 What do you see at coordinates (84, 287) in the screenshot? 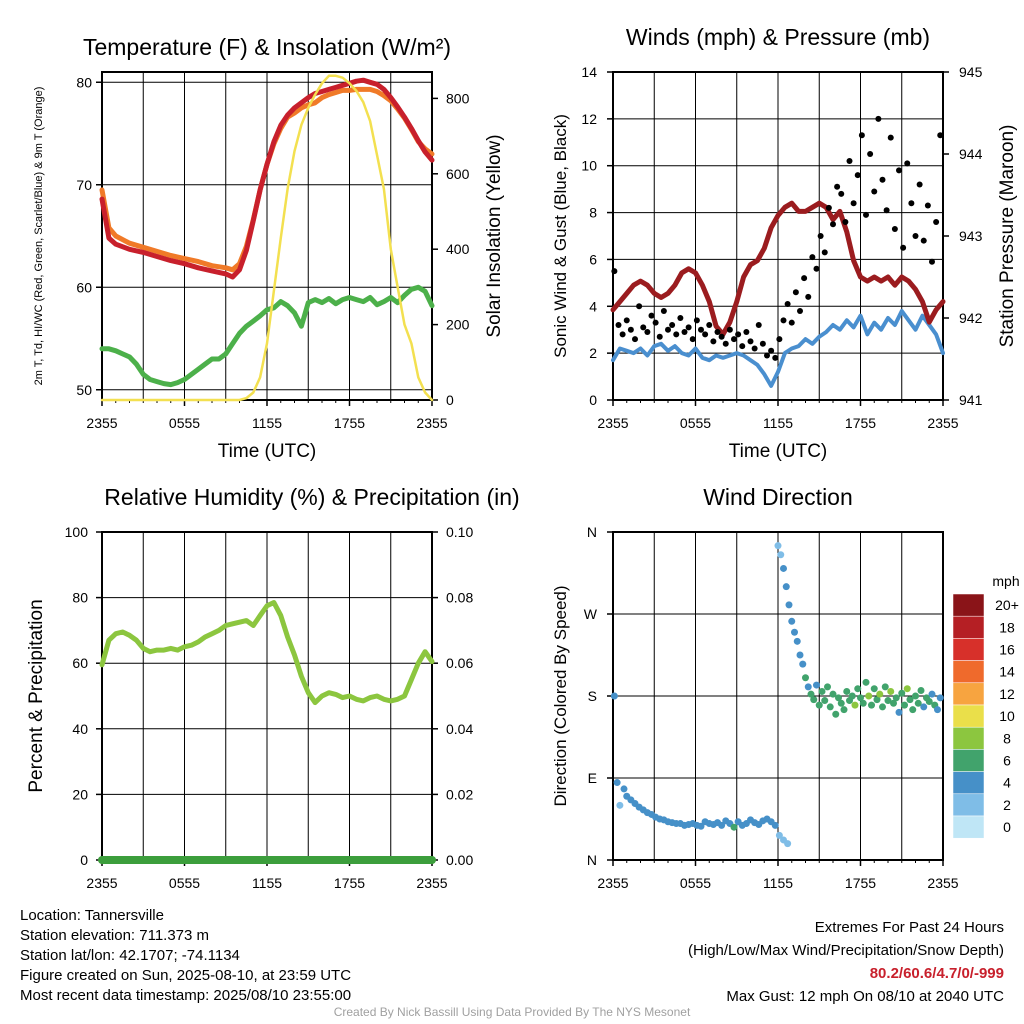
I see `y-tick-label: 60` at bounding box center [84, 287].